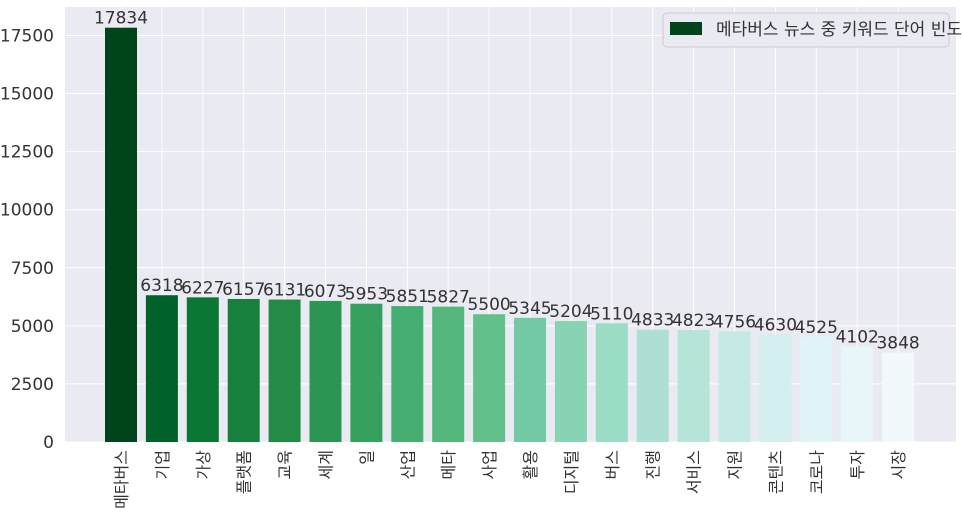  Describe the element at coordinates (32, 269) in the screenshot. I see `y-tick-label: 7500` at that location.